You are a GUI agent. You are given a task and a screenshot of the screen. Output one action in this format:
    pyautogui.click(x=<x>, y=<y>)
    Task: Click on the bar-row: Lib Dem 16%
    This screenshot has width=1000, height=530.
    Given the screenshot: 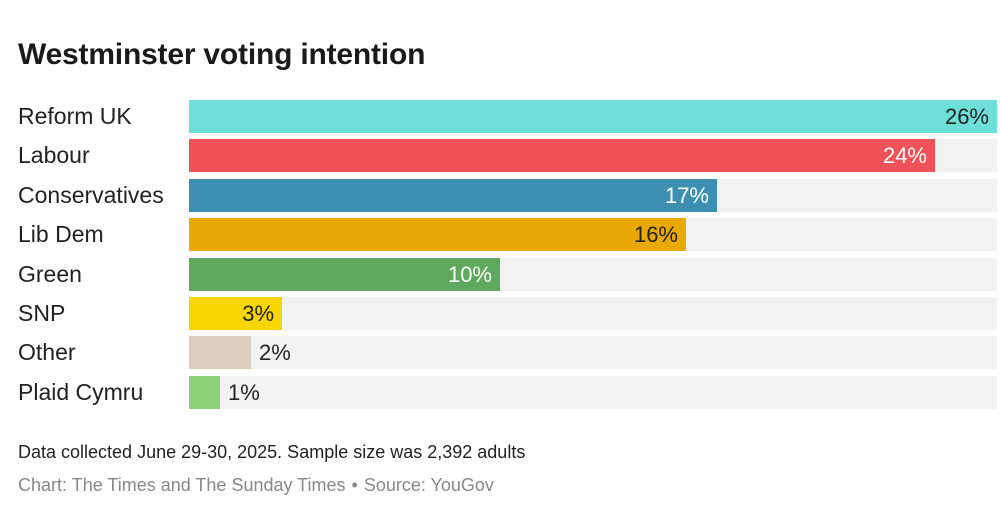 What is the action you would take?
    pyautogui.click(x=500, y=235)
    